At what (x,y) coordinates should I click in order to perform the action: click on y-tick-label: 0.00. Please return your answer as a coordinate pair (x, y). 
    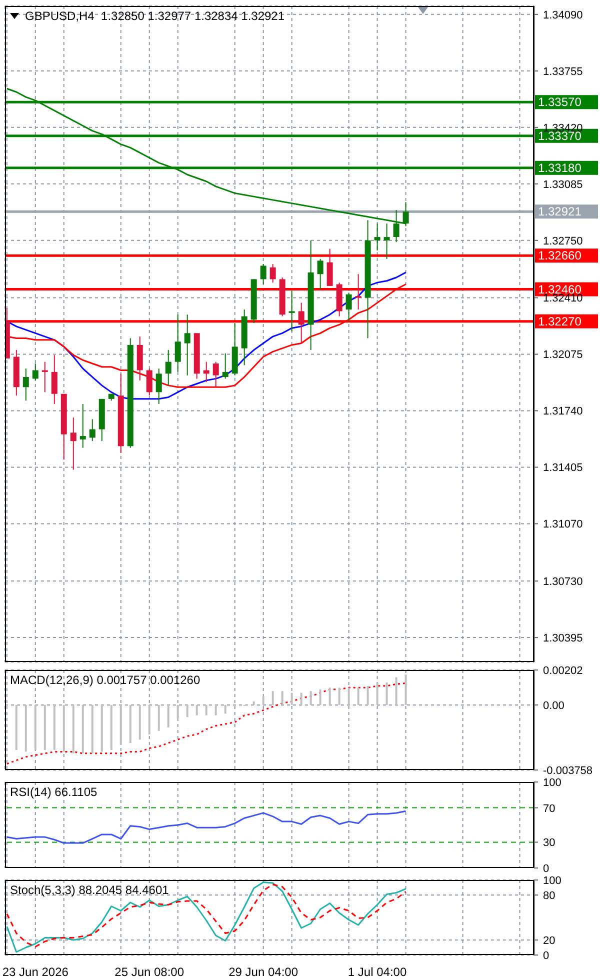
    Looking at the image, I should click on (553, 706).